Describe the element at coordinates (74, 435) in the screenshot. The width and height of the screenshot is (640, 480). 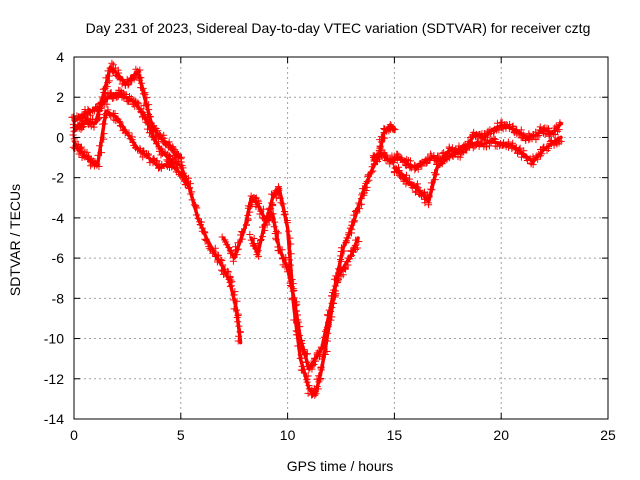
I see `x-tick-label: 0` at that location.